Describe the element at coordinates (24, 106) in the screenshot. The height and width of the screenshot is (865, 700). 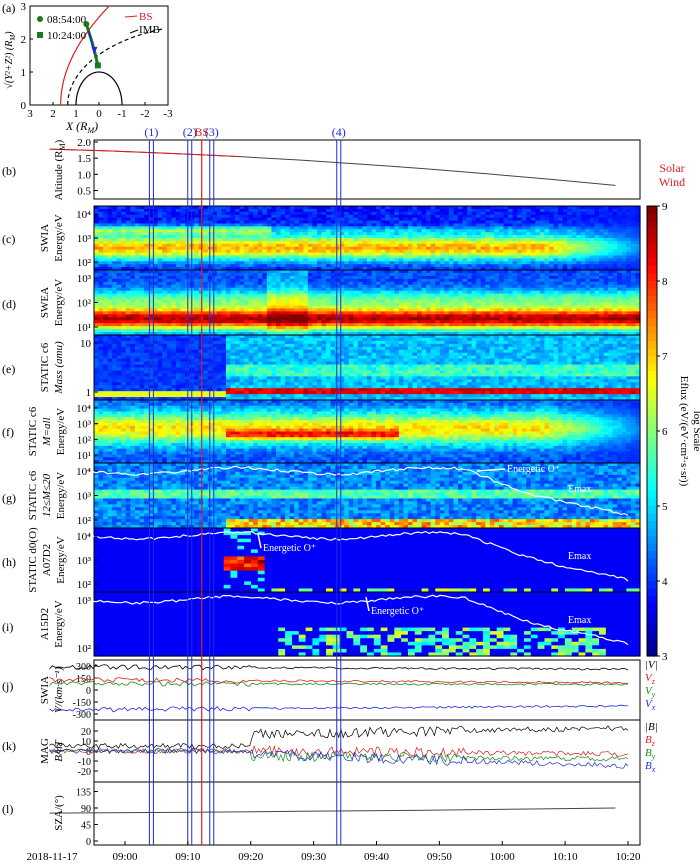
I see `orbit-y-tick-label: 0` at that location.